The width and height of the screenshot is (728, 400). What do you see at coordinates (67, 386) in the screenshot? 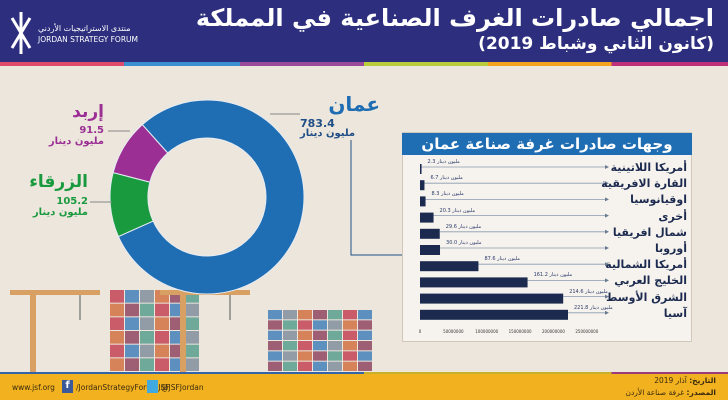
I see `facebook-icon: f` at bounding box center [67, 386].